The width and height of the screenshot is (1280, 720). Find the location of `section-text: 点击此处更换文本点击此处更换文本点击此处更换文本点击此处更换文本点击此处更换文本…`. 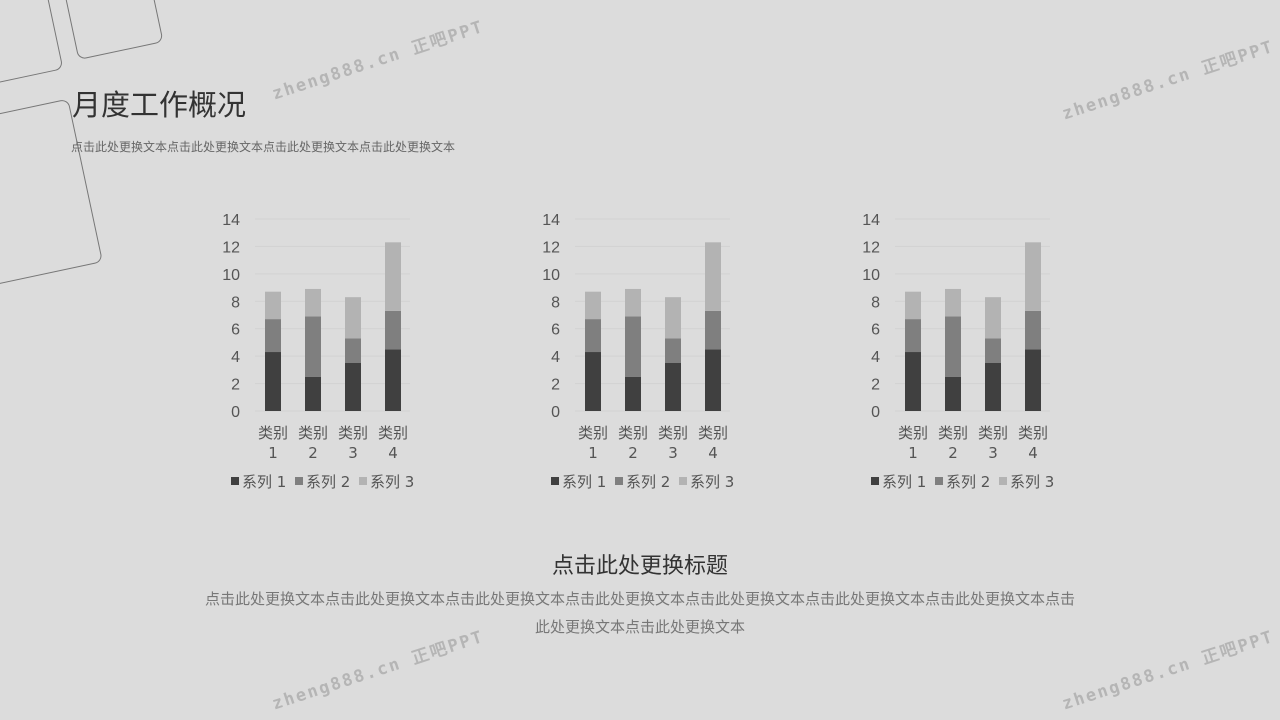

section-text: 点击此处更换文本点击此处更换文本点击此处更换文本点击此处更换文本点击此处更换文本… is located at coordinates (640, 613).